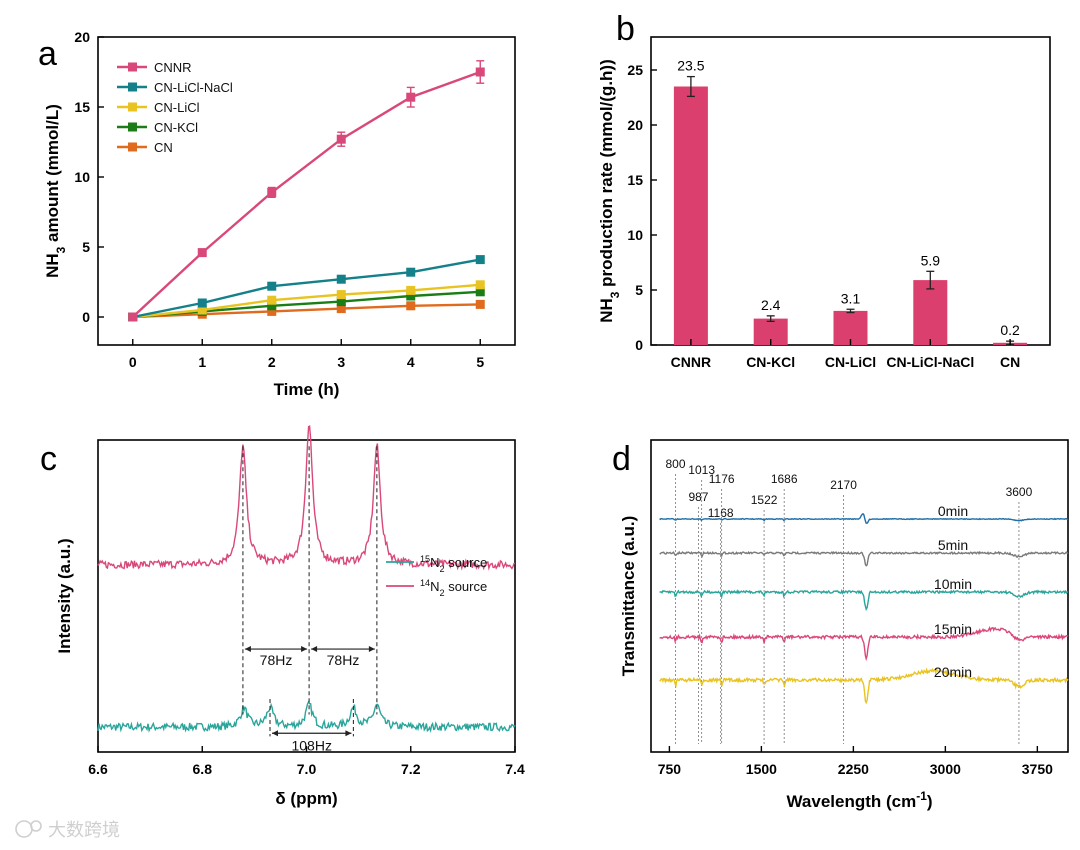 Image resolution: width=1080 pixels, height=850 pixels. Describe the element at coordinates (721, 513) in the screenshot. I see `reference-label-d: 1168` at that location.